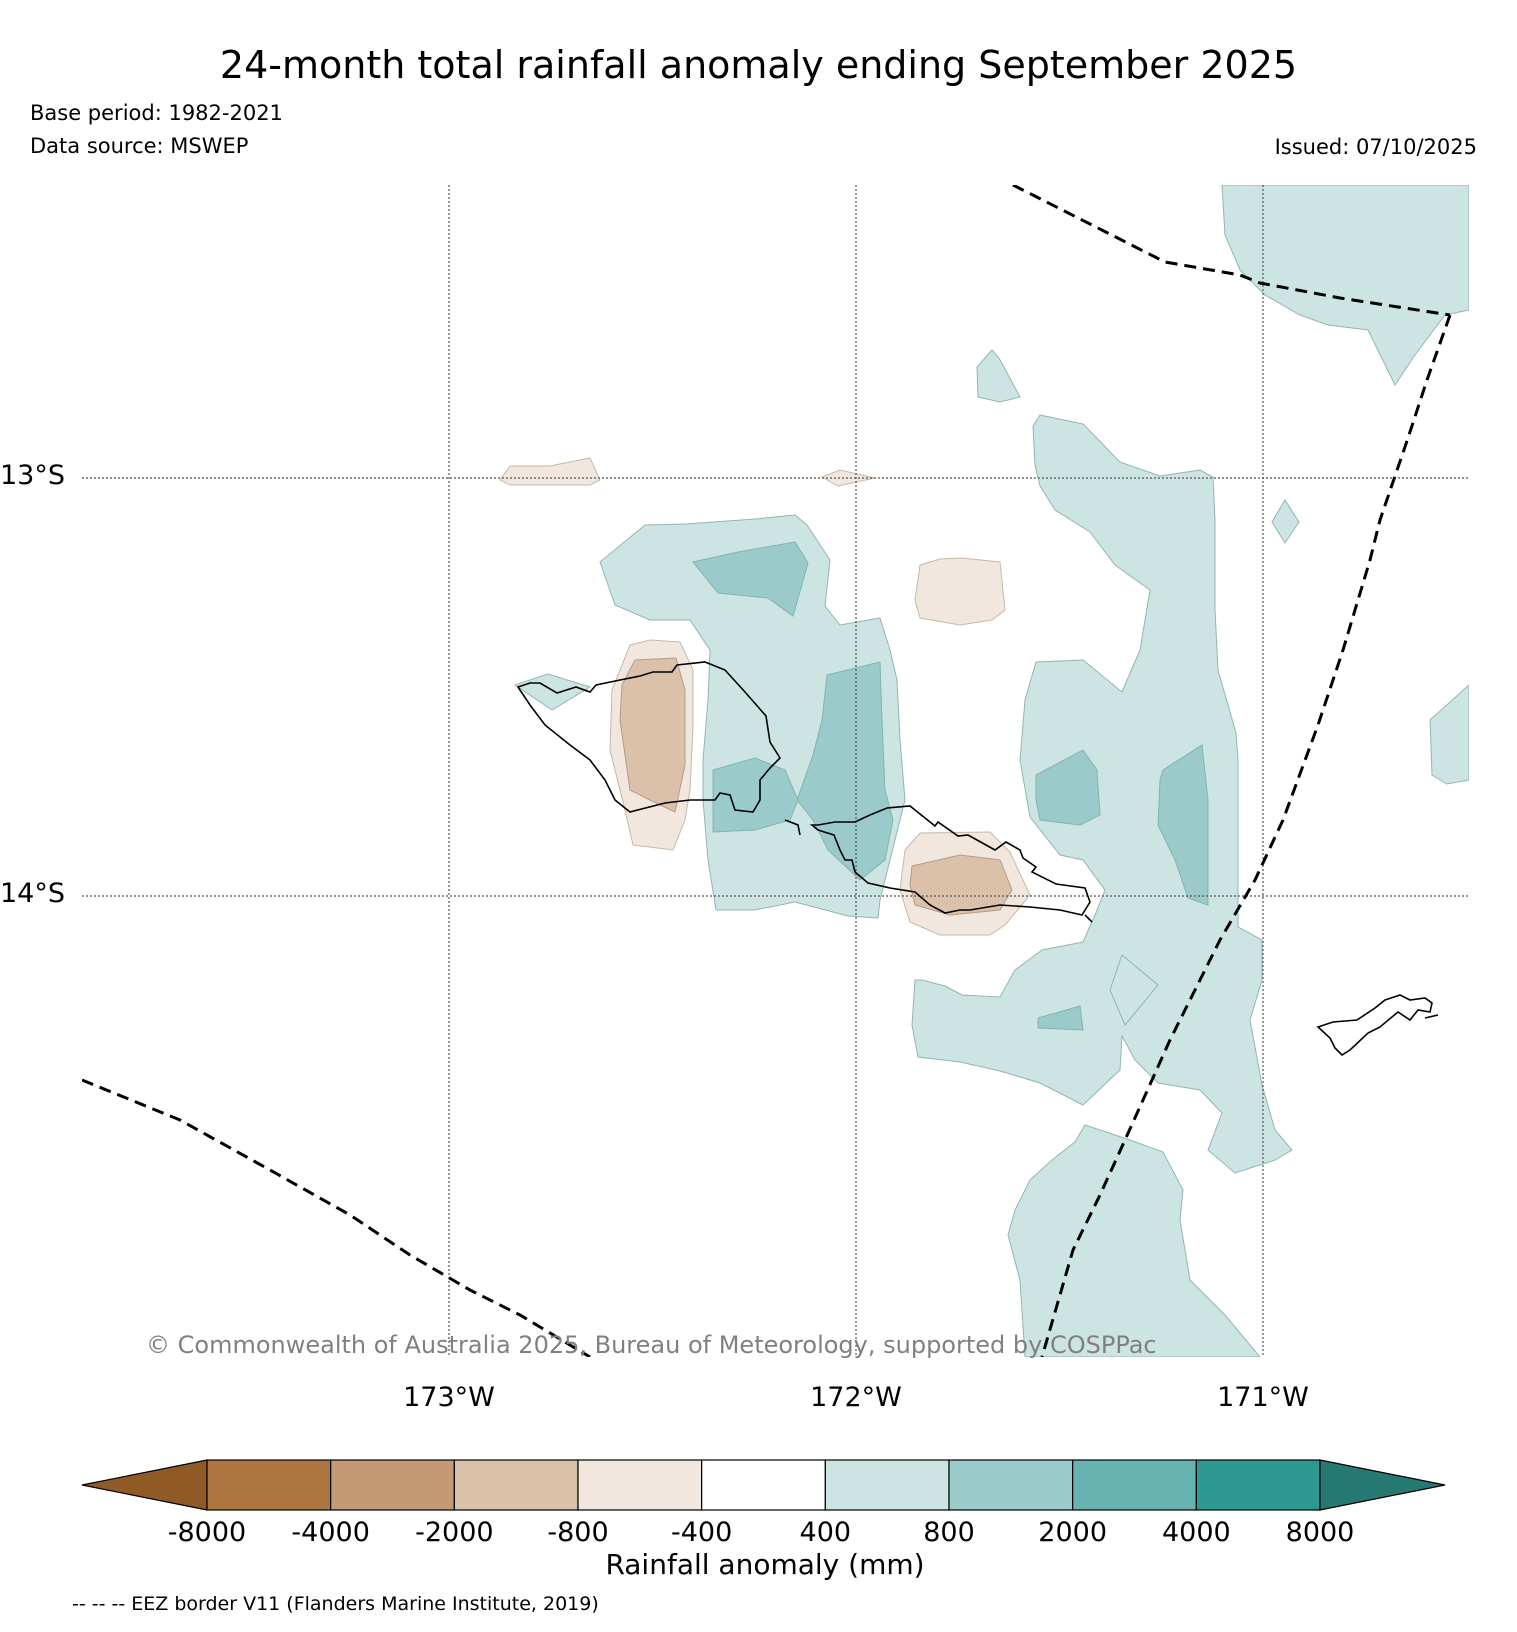 This screenshot has width=1517, height=1632. What do you see at coordinates (1375, 147) in the screenshot?
I see `issued-date: Issued: 07/10/2025` at bounding box center [1375, 147].